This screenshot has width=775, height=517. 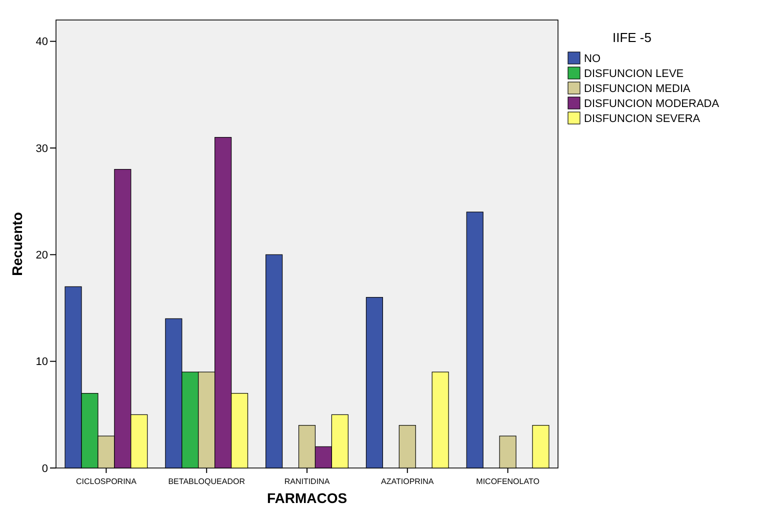 What do you see at coordinates (42, 148) in the screenshot?
I see `y-tick-label: 30` at bounding box center [42, 148].